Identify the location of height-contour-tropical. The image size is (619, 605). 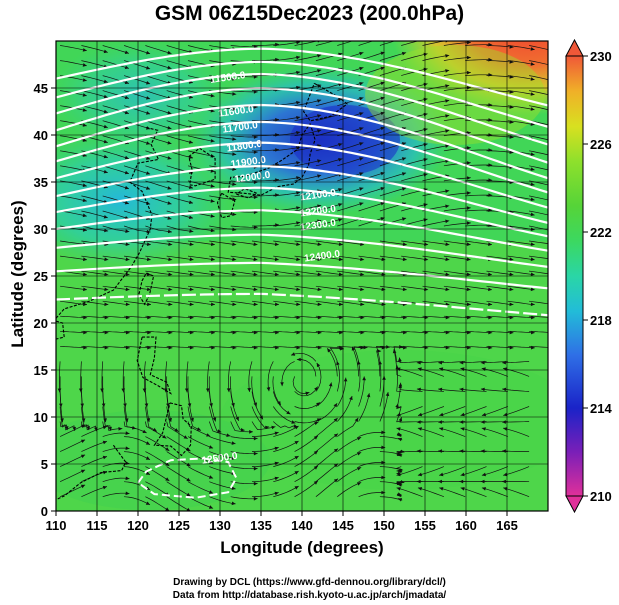
(187, 478).